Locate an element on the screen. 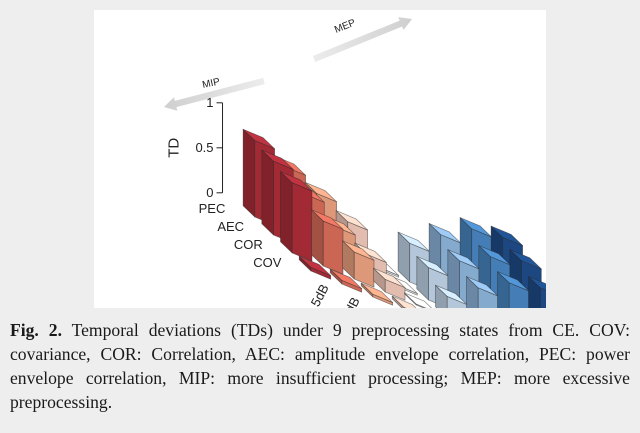 Image resolution: width=640 pixels, height=433 pixels. bar-cor-11db is located at coordinates (358, 264).